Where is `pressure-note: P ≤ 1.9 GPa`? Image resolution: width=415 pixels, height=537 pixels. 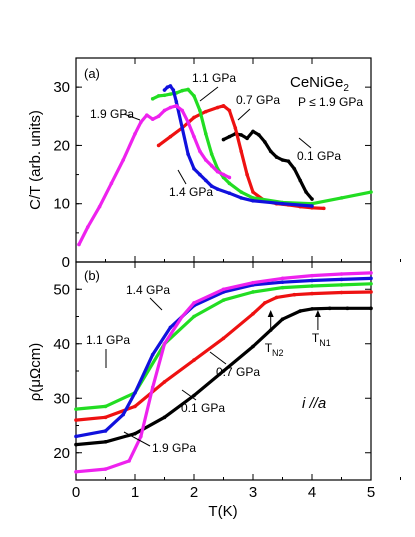 pressure-note: P ≤ 1.9 GPa is located at coordinates (330, 102).